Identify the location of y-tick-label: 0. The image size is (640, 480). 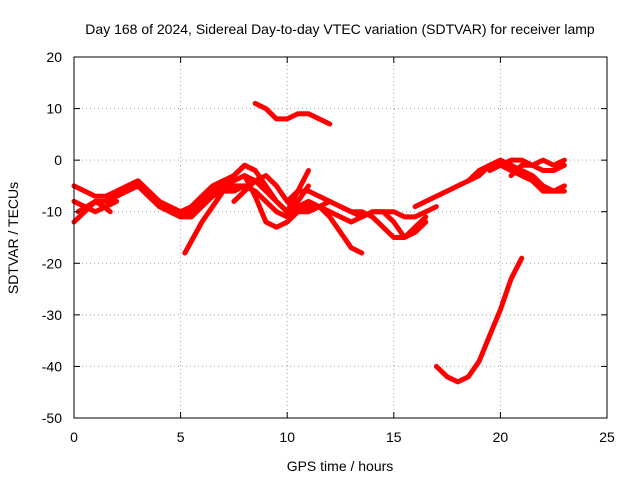
(58, 160).